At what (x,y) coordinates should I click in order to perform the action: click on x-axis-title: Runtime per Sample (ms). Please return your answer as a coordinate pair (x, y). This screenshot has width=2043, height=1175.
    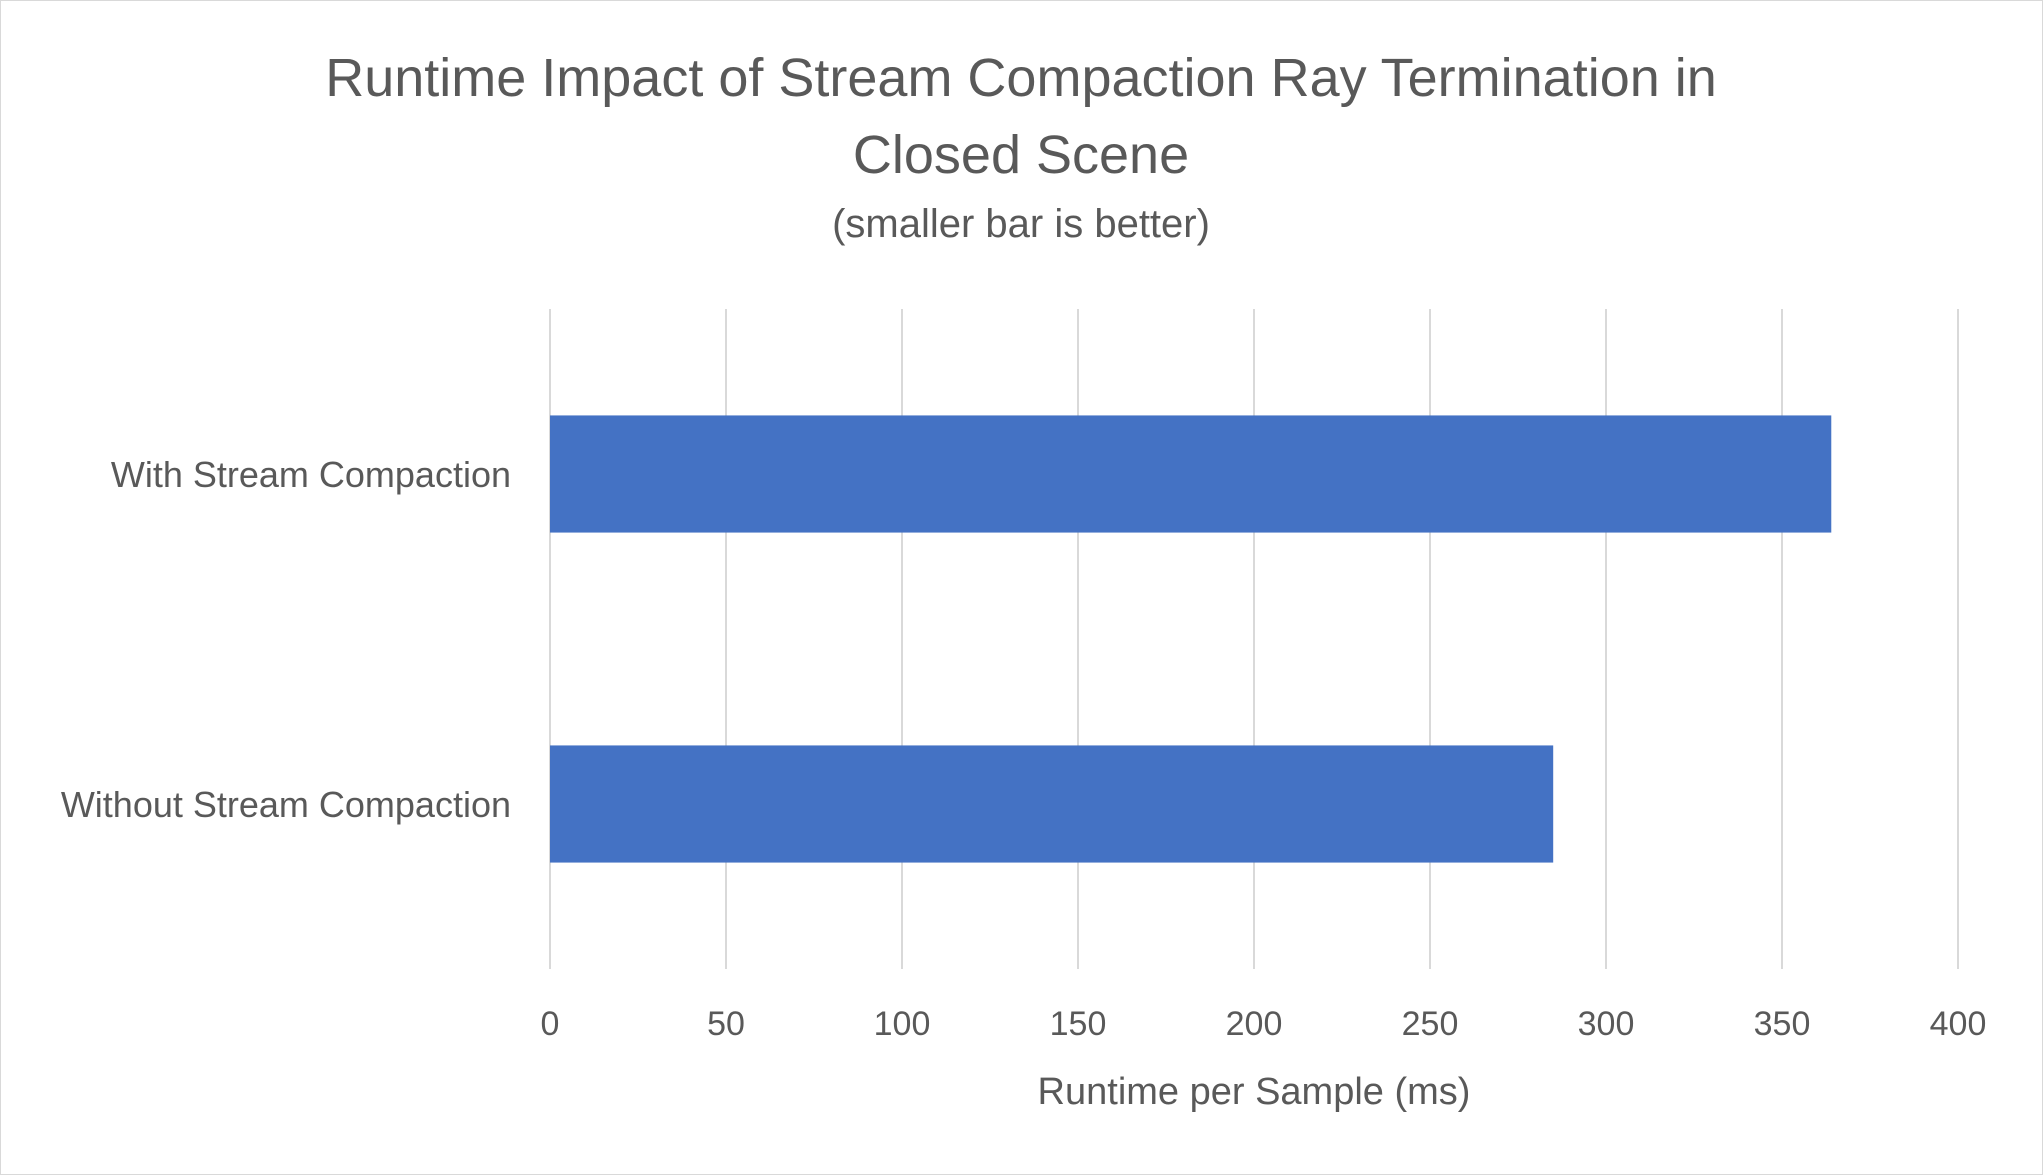
    Looking at the image, I should click on (1254, 1092).